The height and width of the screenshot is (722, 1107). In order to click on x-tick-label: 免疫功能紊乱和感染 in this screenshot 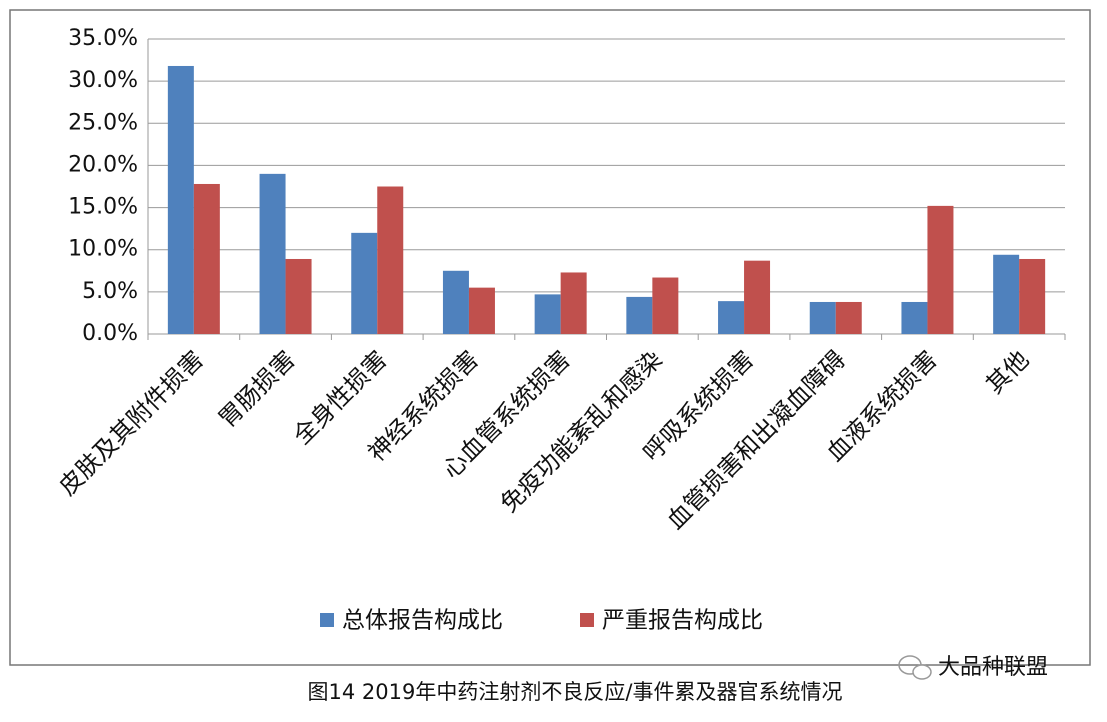, I will do `click(581, 431)`.